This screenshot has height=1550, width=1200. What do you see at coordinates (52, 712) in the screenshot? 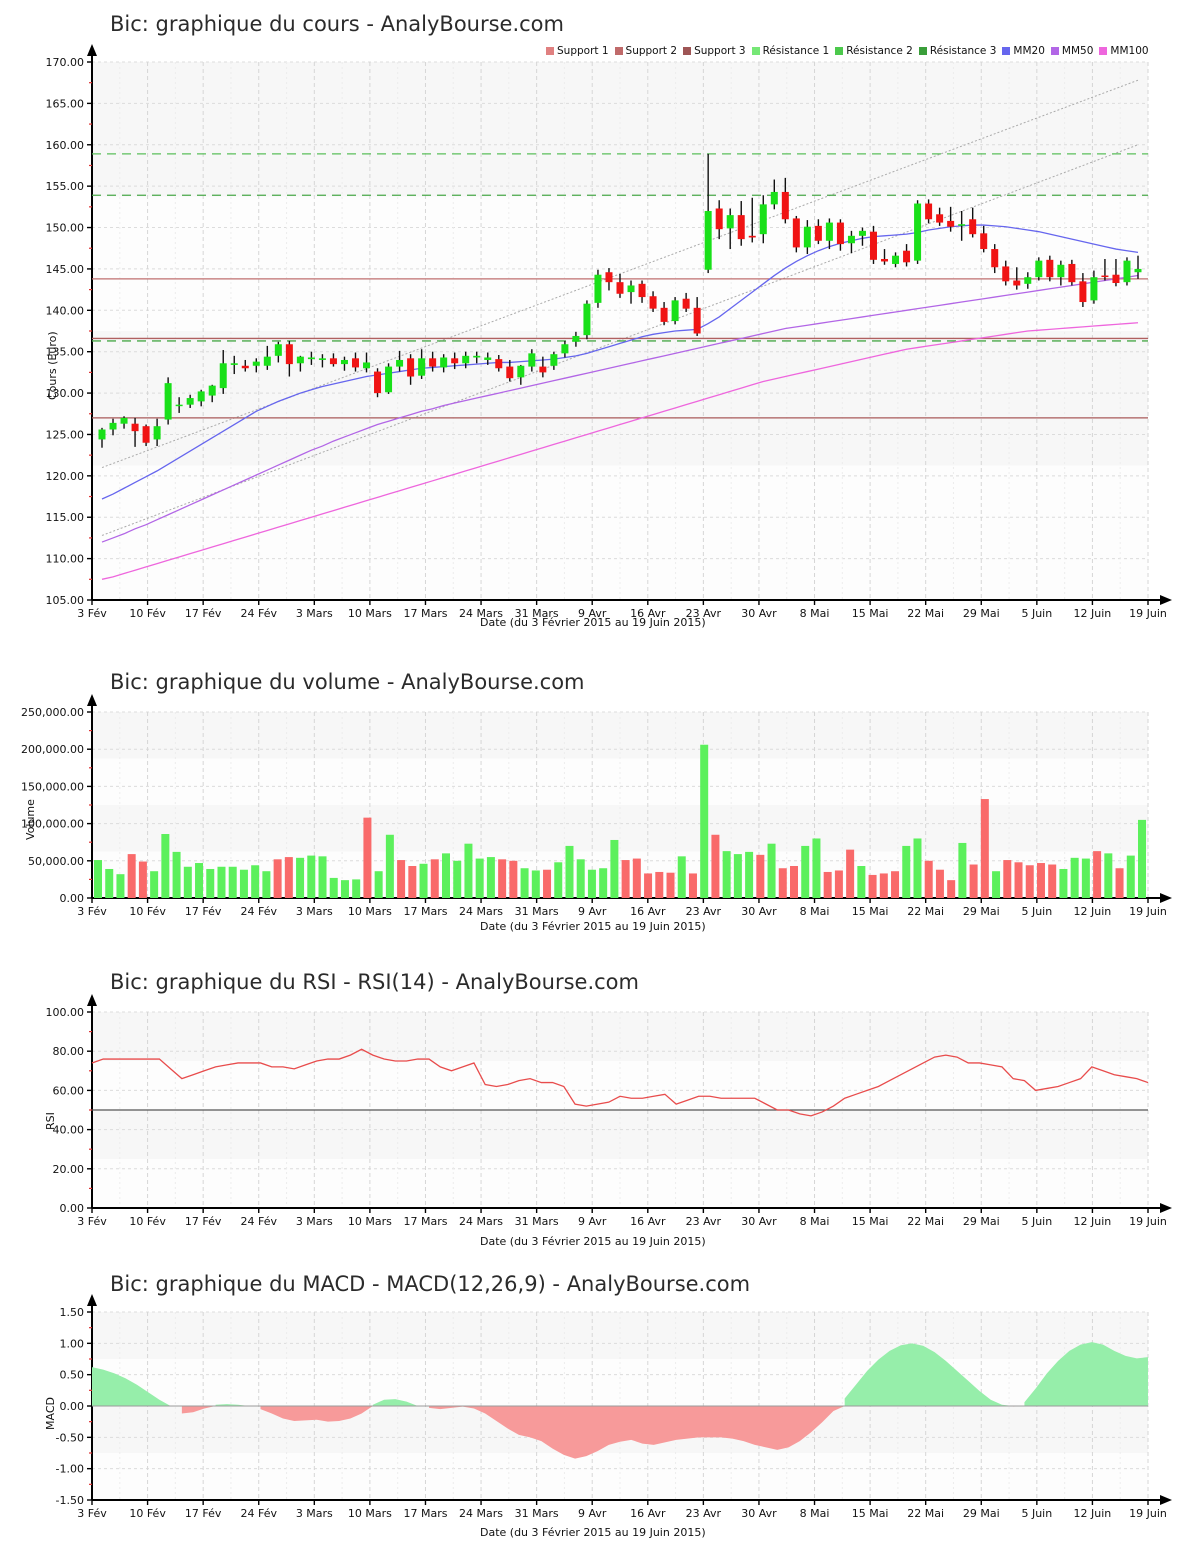
I see `svg-text: 250,000.00` at bounding box center [52, 712].